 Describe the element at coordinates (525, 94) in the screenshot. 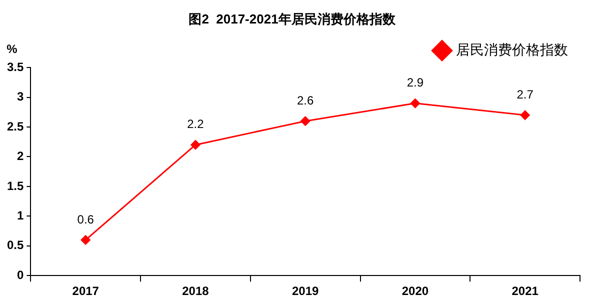

I see `data-label: 2.7` at that location.